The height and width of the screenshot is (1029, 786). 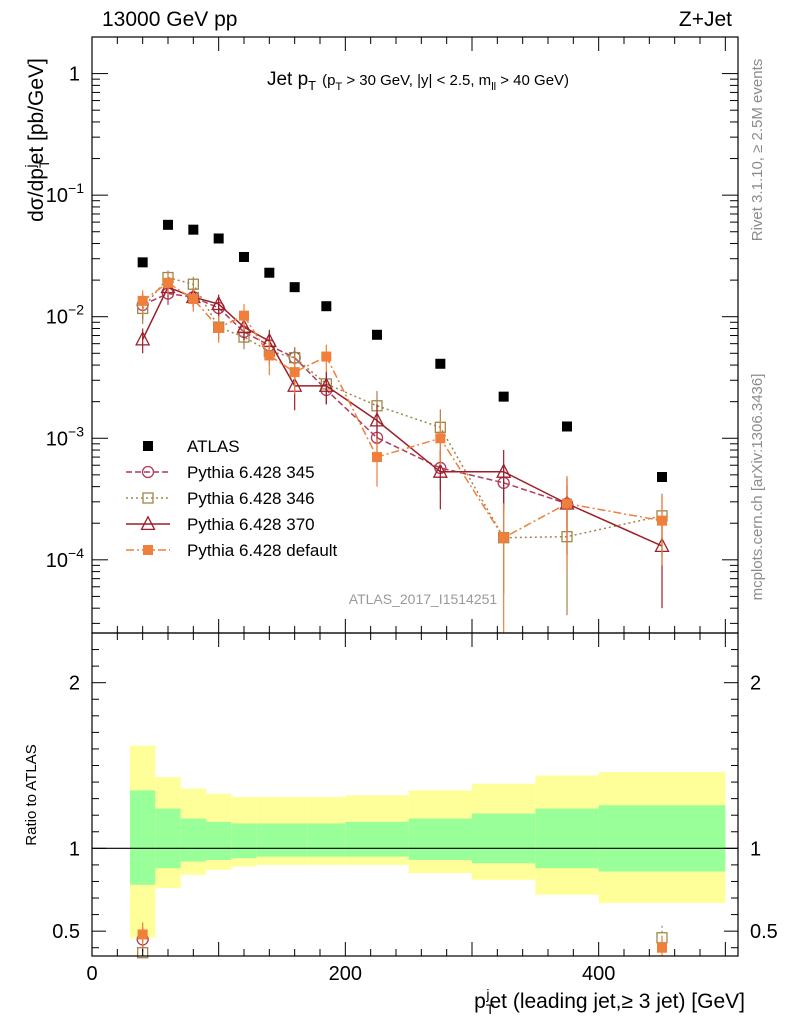 I want to click on y-tick-label: 10⁻⁴, so click(x=65, y=558).